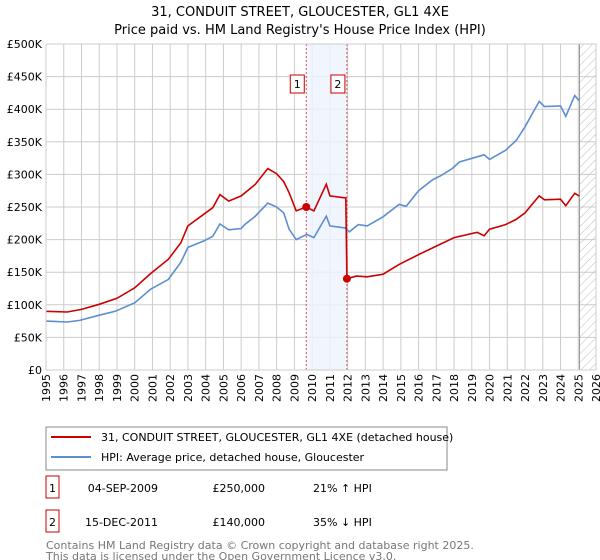 This screenshot has width=600, height=560. I want to click on transaction-hpi: 35% ↓ HPI, so click(342, 522).